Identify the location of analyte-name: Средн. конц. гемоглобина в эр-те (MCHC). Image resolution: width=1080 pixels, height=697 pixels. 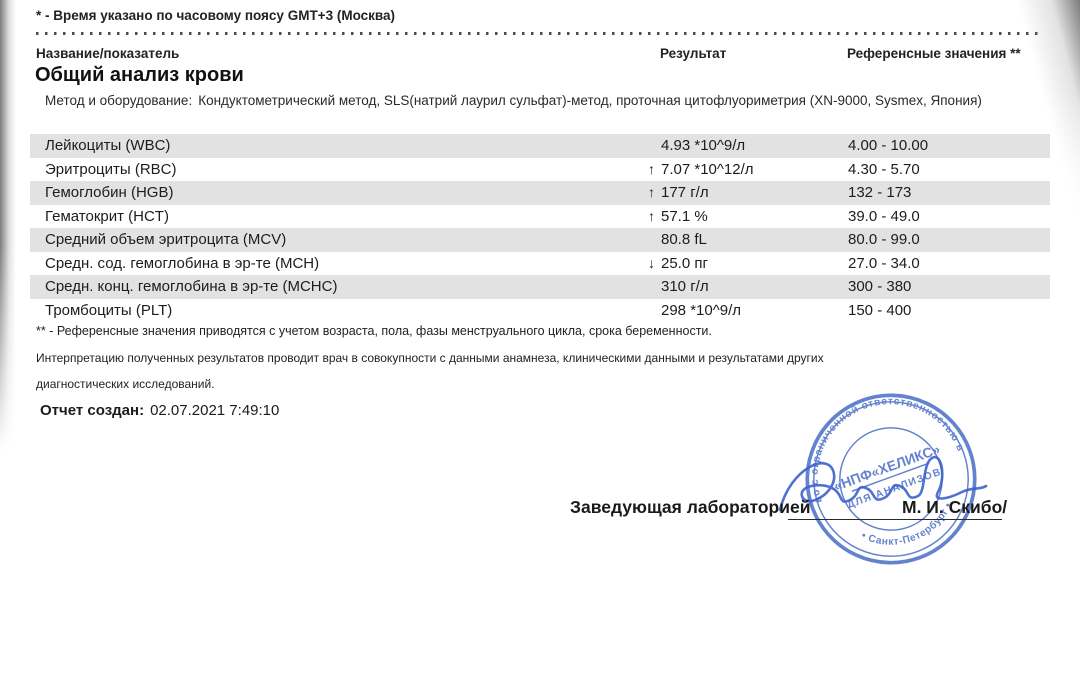
(191, 286).